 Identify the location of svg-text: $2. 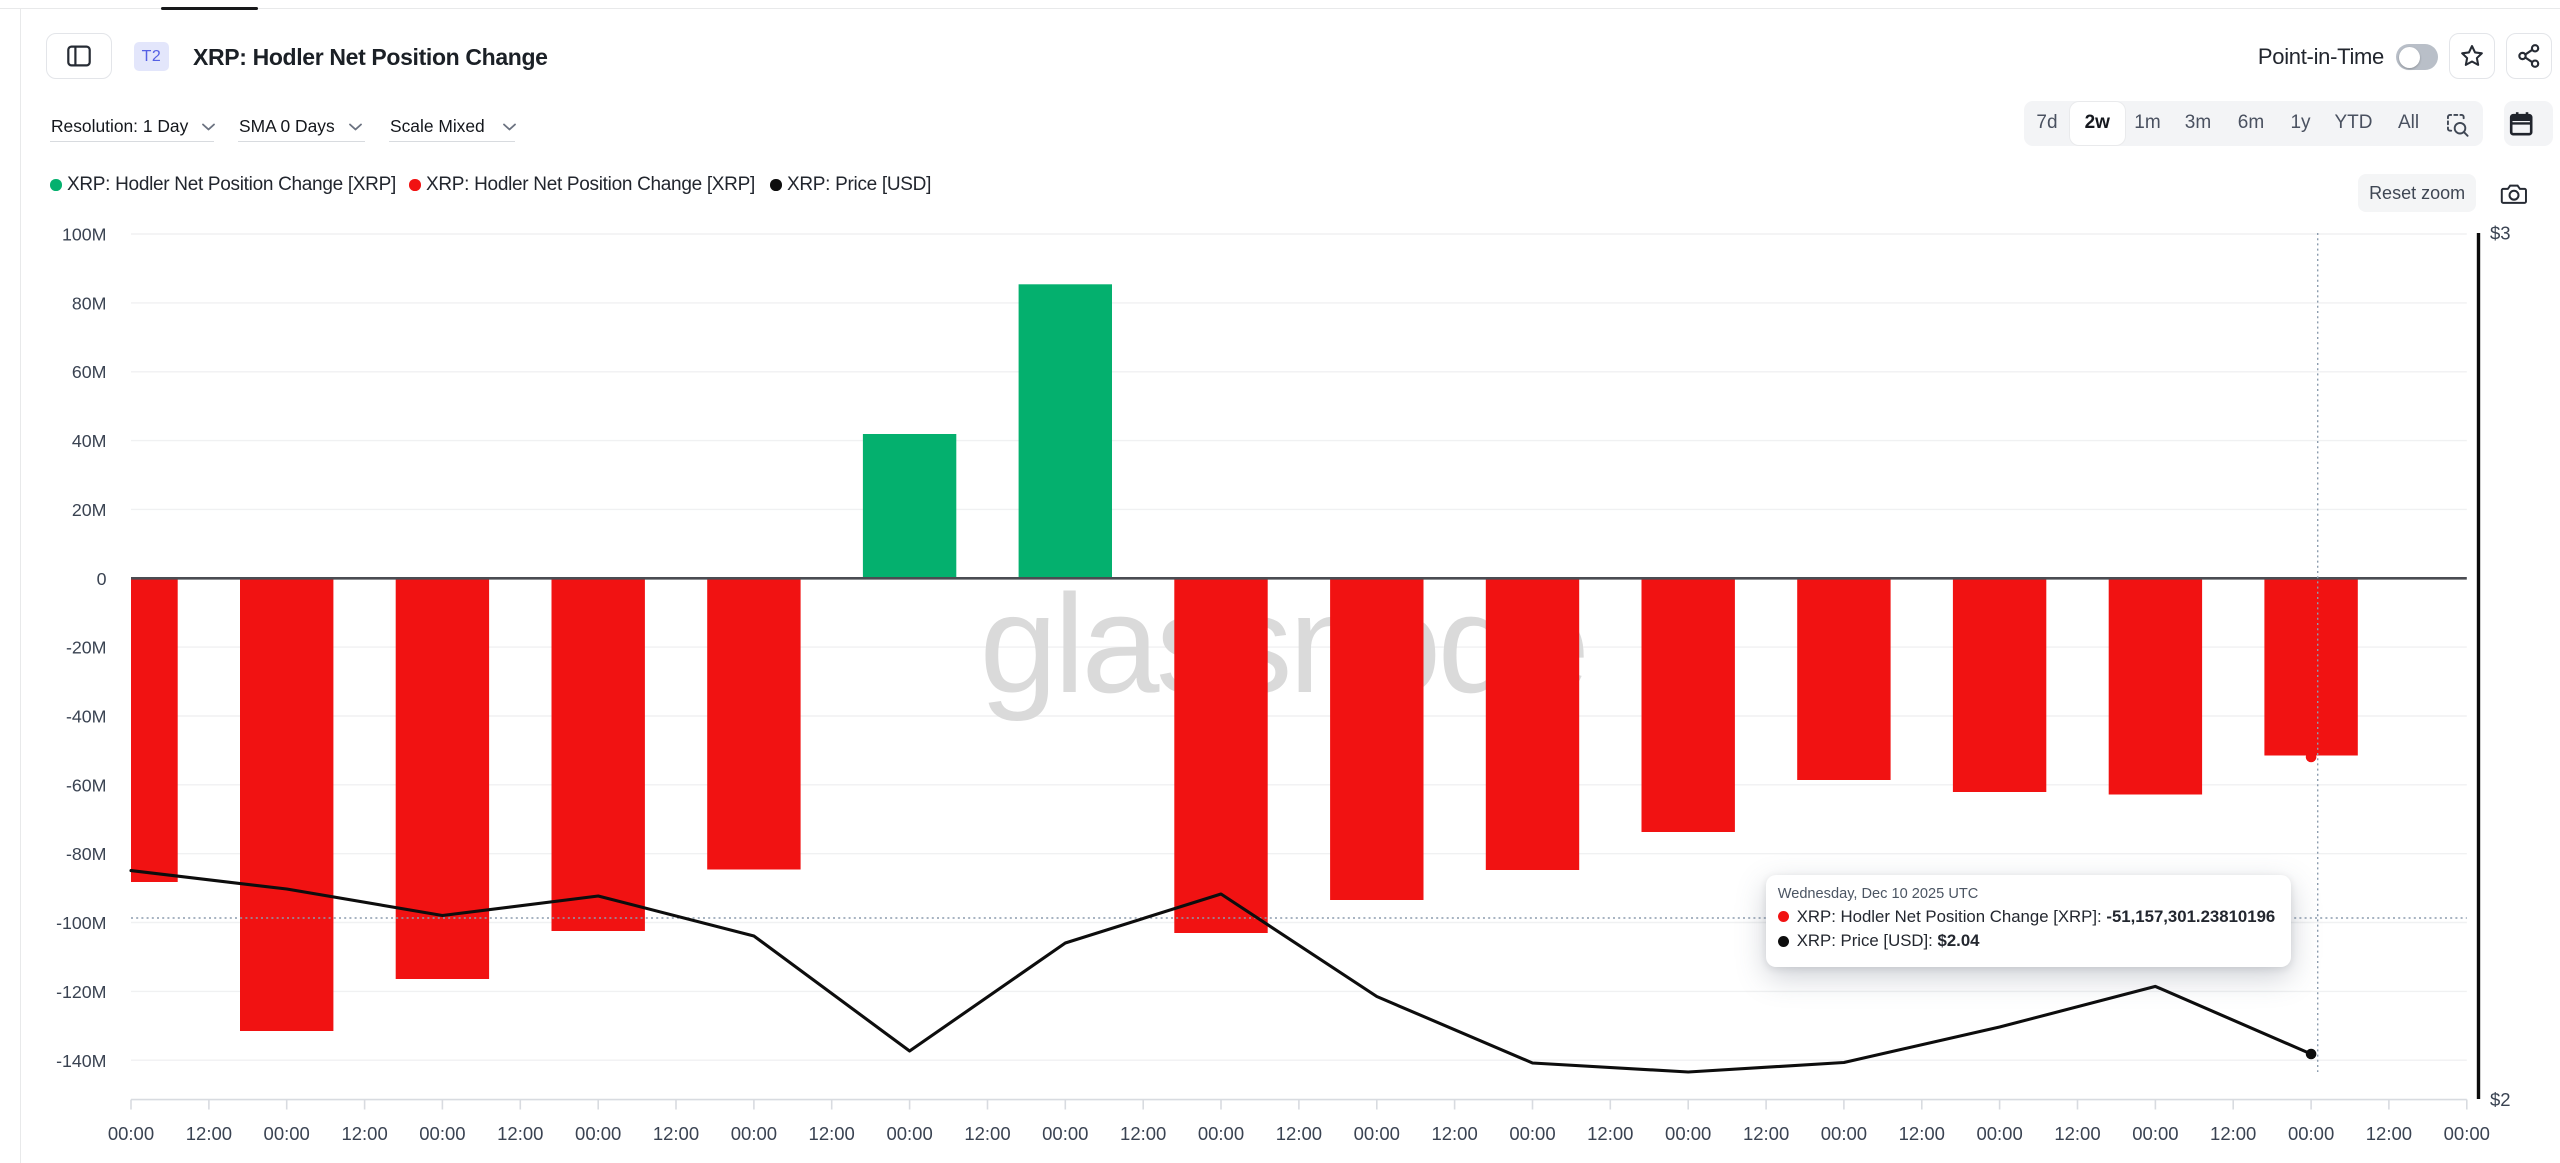
(2500, 1099).